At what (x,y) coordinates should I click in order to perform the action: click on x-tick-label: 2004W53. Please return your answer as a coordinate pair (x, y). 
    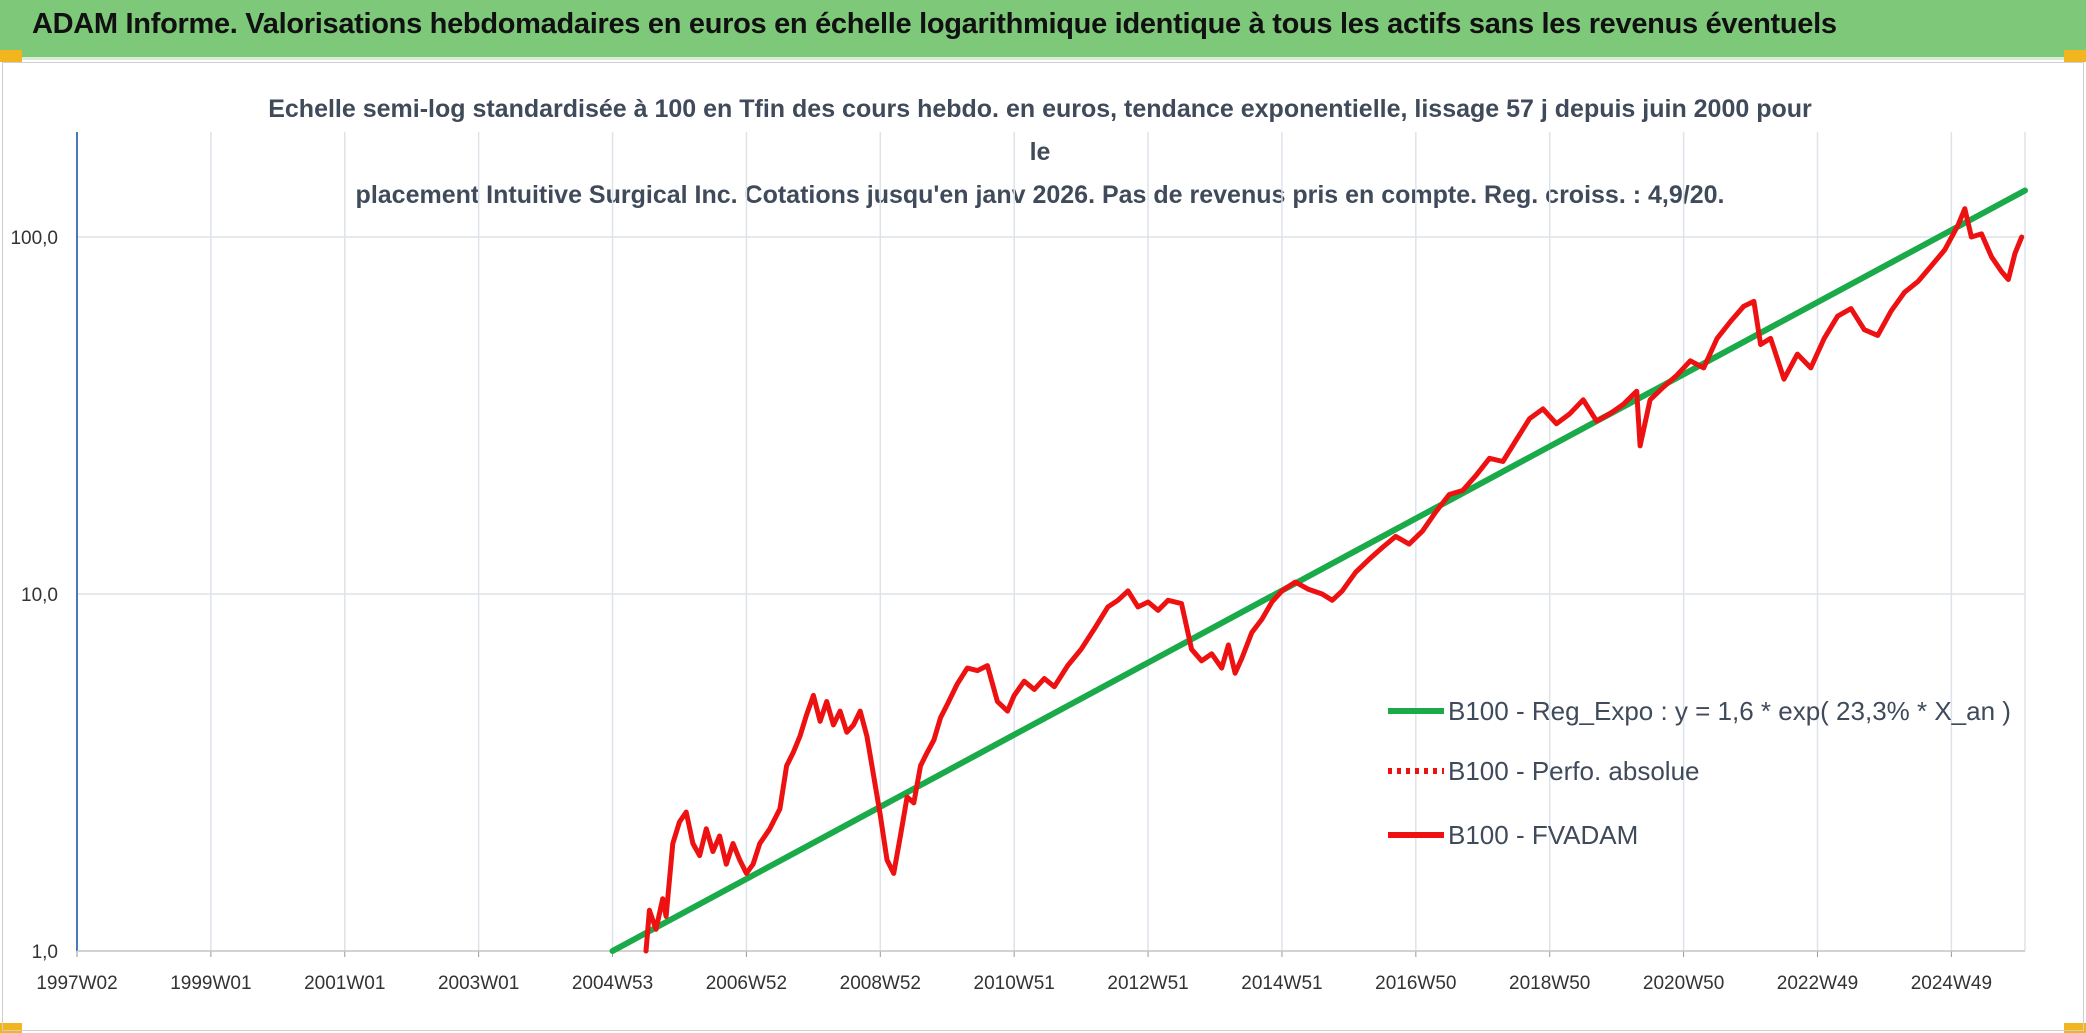
    Looking at the image, I should click on (612, 983).